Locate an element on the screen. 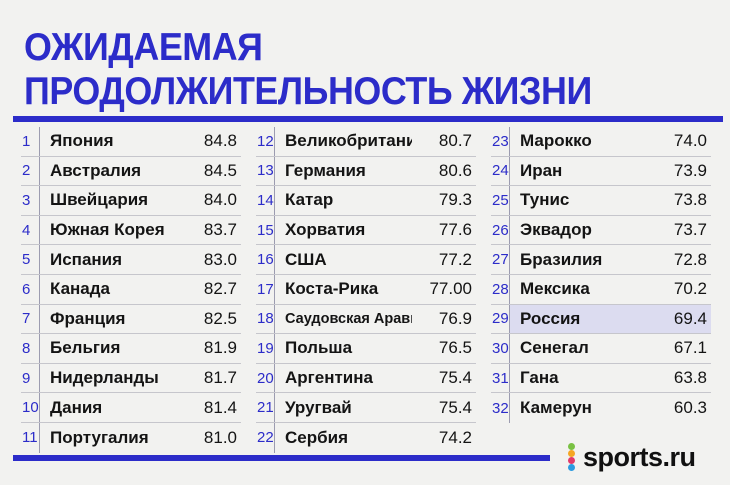 This screenshot has width=730, height=485. rank-number: 31 is located at coordinates (500, 378).